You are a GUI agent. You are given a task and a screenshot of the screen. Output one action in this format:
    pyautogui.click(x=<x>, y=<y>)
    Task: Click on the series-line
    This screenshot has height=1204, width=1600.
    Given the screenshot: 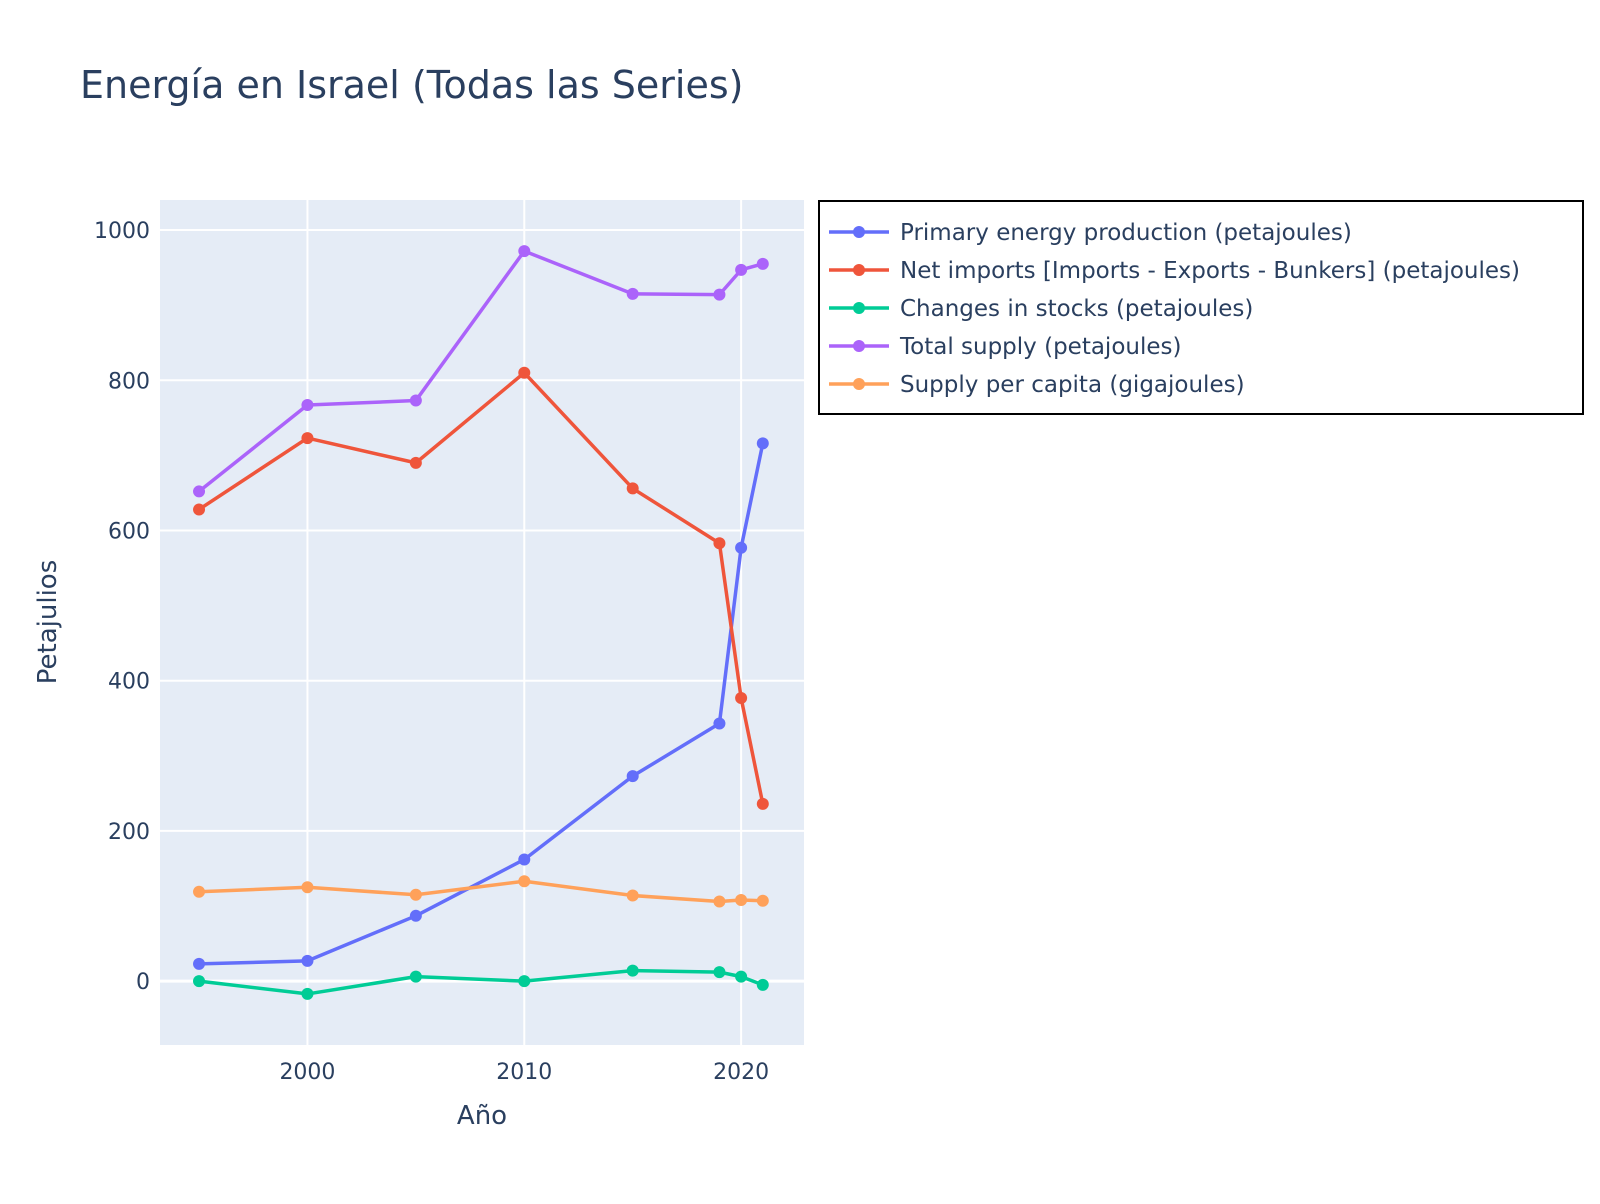 What is the action you would take?
    pyautogui.click(x=481, y=588)
    